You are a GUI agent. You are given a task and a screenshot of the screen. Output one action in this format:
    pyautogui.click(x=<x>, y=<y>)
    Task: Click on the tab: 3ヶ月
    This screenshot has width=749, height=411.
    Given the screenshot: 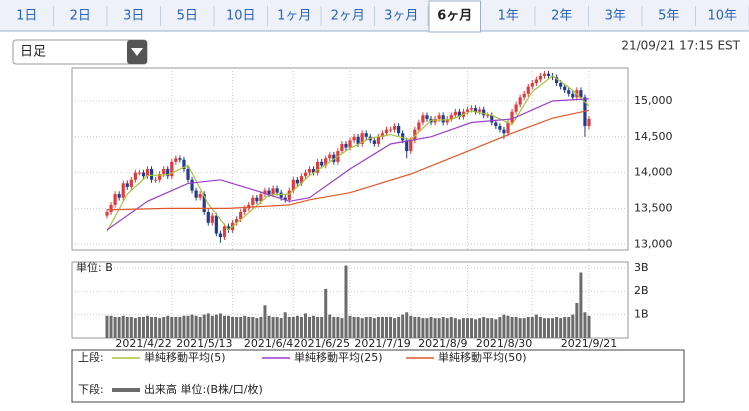 What is the action you would take?
    pyautogui.click(x=401, y=16)
    